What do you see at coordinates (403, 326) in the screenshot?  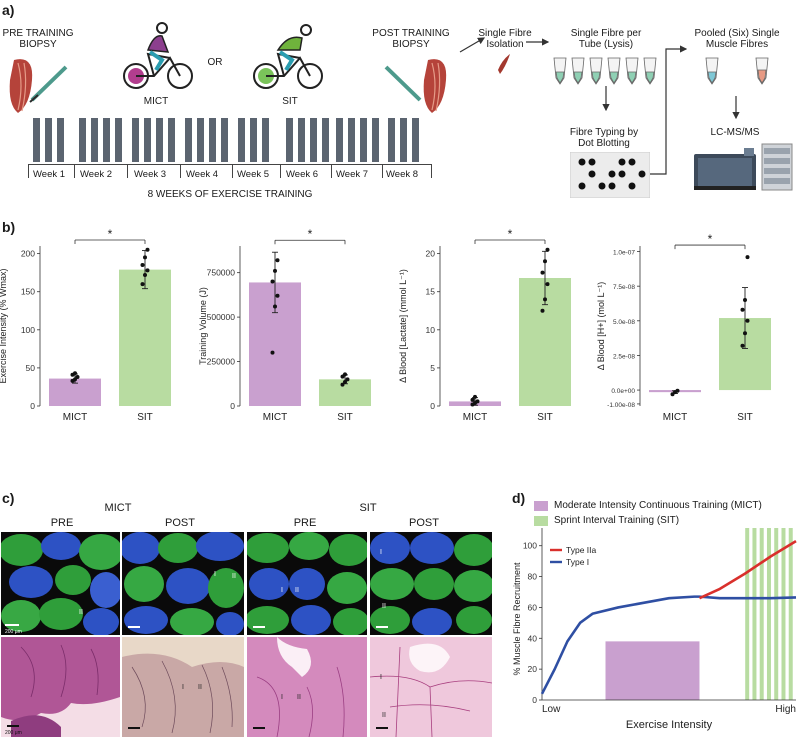 I see `y-axis-label: Δ Blood [Lactate] (mmol L⁻¹)` at bounding box center [403, 326].